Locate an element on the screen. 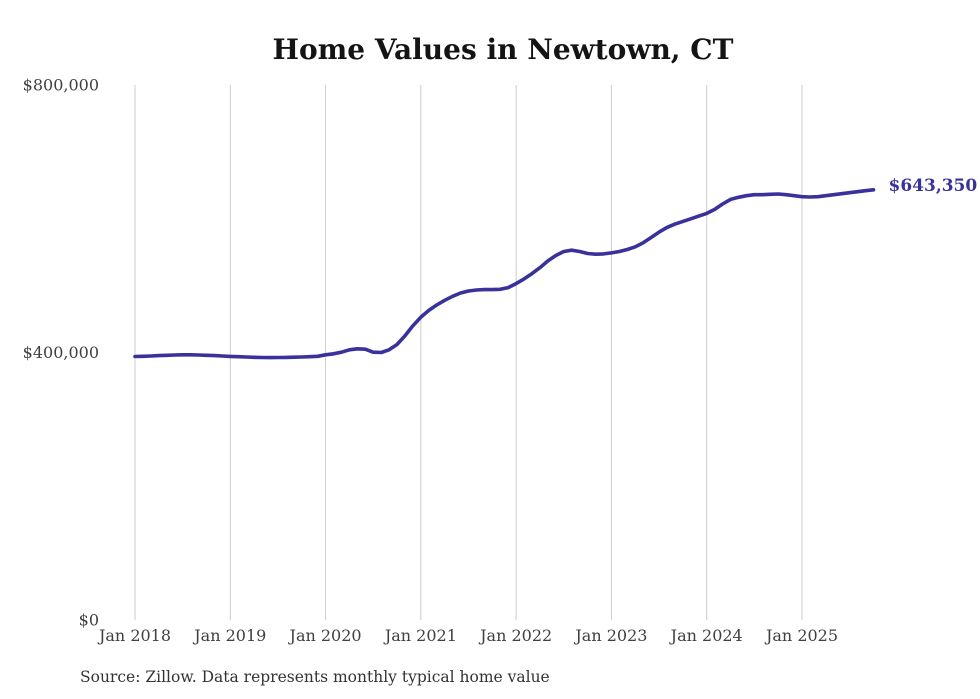  x-tick-label: Jan 2025 is located at coordinates (801, 635).